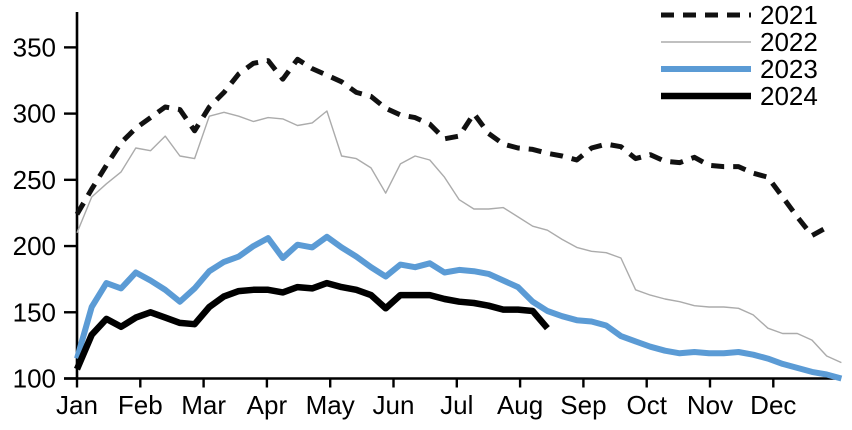 The image size is (852, 430). I want to click on x-tick-label: Aug, so click(520, 405).